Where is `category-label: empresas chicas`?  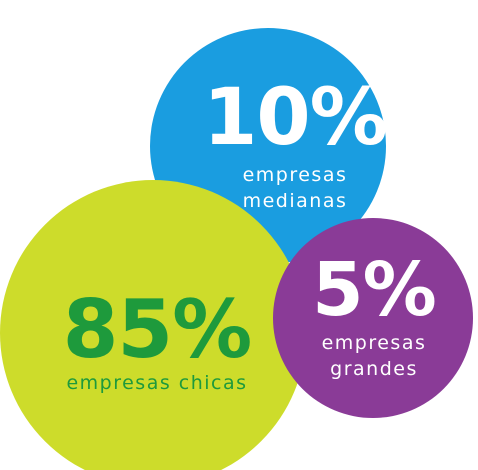
category-label: empresas chicas is located at coordinates (157, 383).